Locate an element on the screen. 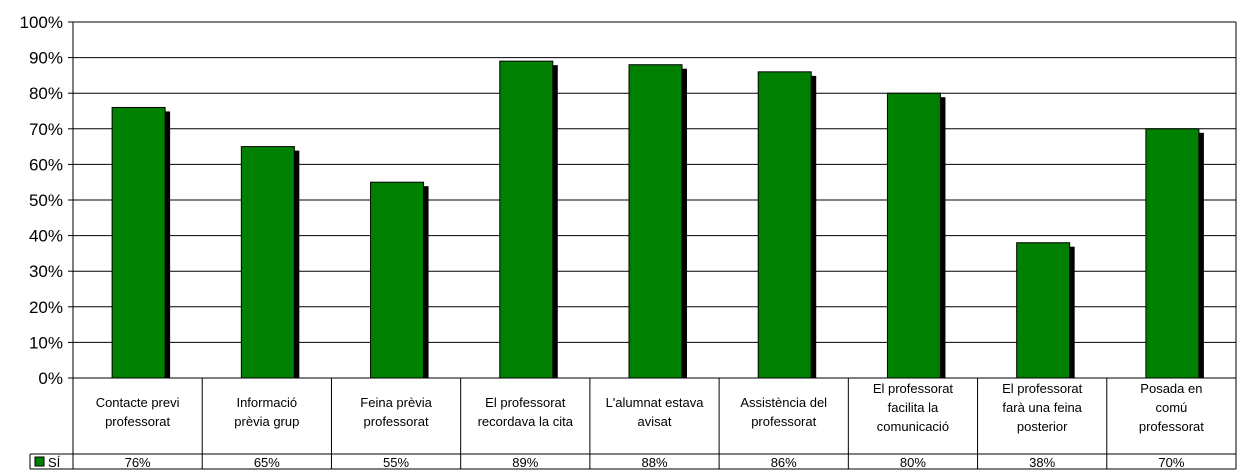  y-tick-label: 100% is located at coordinates (41, 22).